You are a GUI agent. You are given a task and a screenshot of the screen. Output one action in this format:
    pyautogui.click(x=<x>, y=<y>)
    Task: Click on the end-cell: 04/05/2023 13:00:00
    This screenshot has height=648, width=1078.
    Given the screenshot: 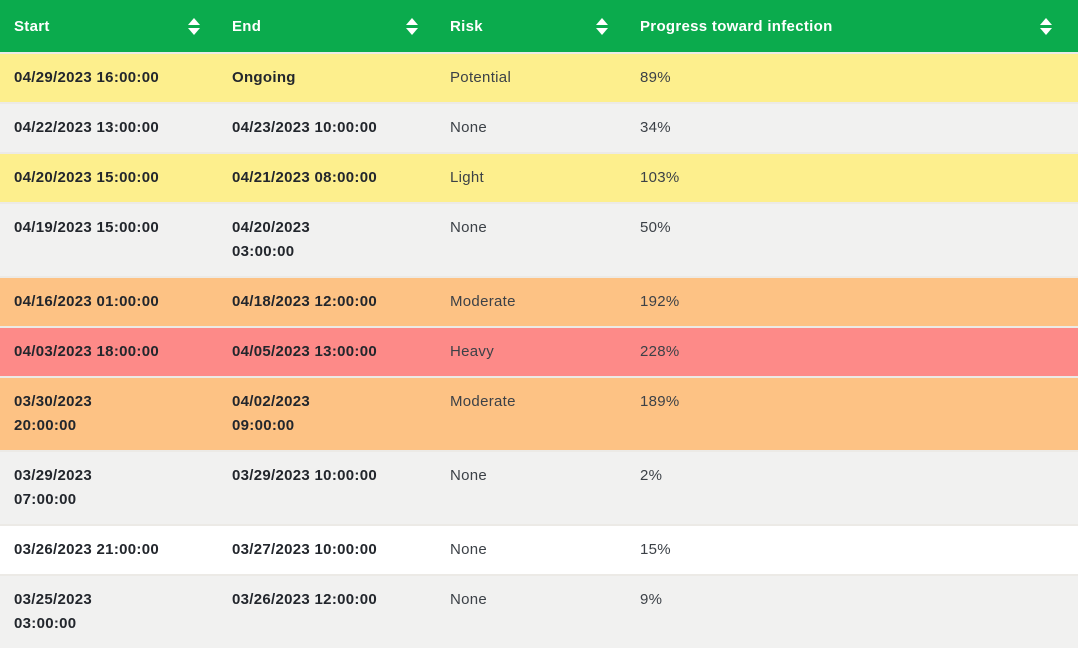 What is the action you would take?
    pyautogui.click(x=327, y=351)
    